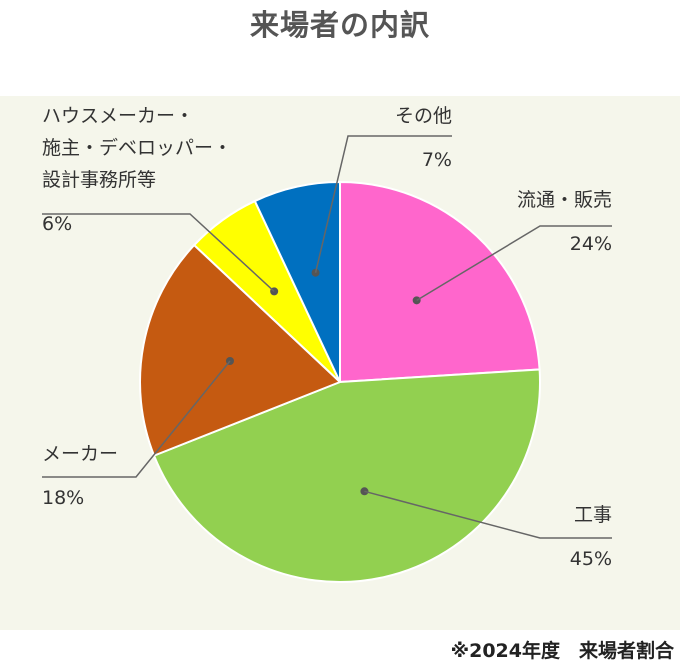 Image resolution: width=680 pixels, height=668 pixels. Describe the element at coordinates (137, 148) in the screenshot. I see `label-house-line2: 施主・デベロッパー・` at that location.